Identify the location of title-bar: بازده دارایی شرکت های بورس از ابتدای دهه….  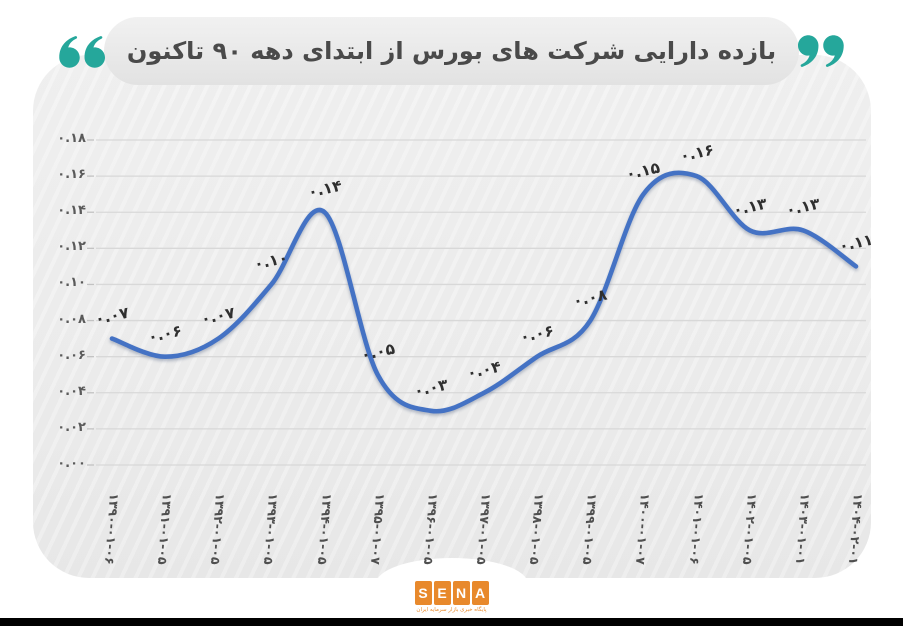
(451, 51).